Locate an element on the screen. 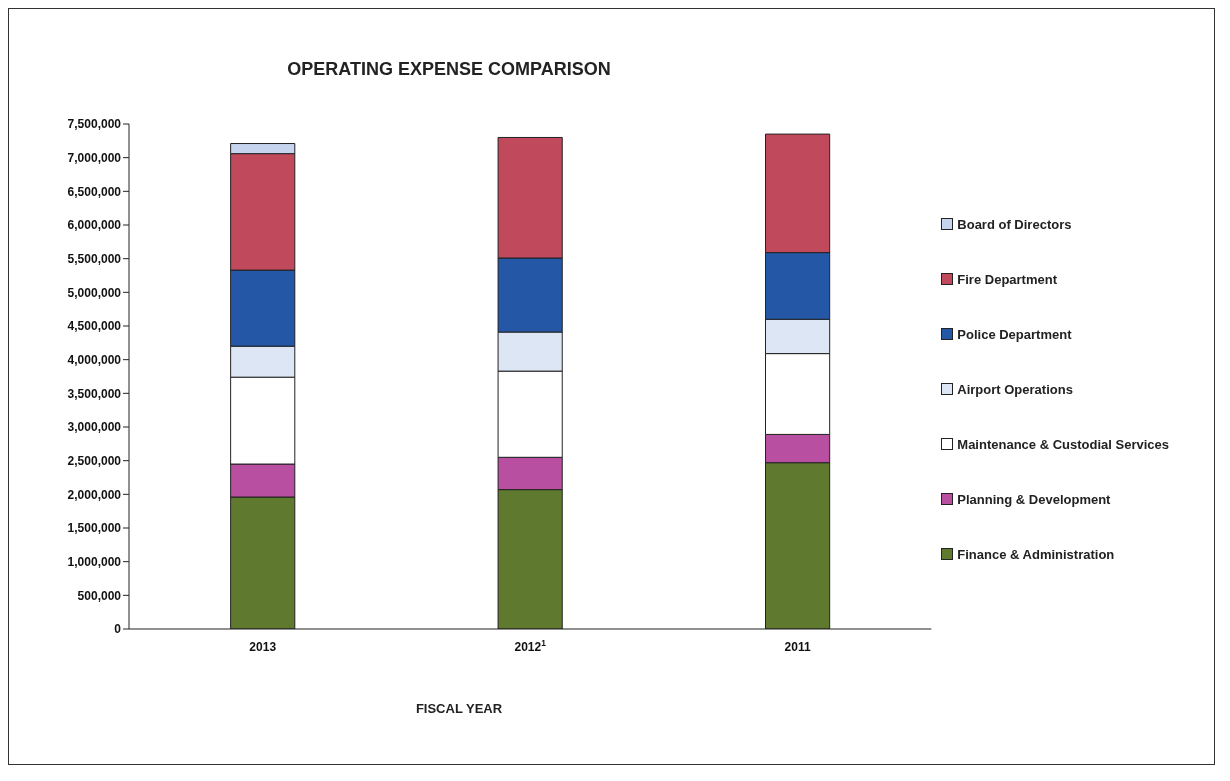 The image size is (1230, 781). legend-label: Planning & Development is located at coordinates (1034, 499).